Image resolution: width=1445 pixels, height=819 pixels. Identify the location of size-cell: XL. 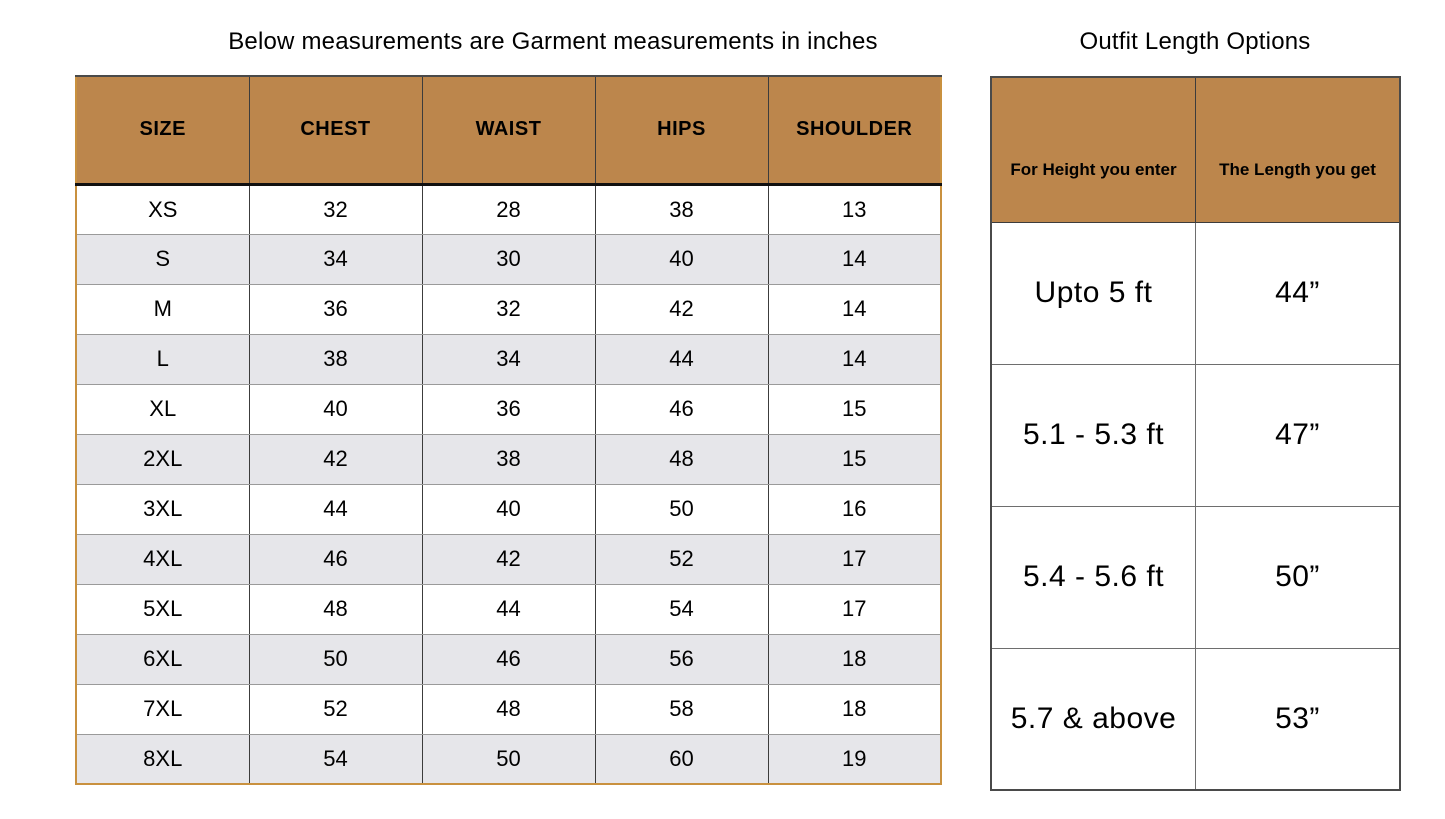
(163, 409).